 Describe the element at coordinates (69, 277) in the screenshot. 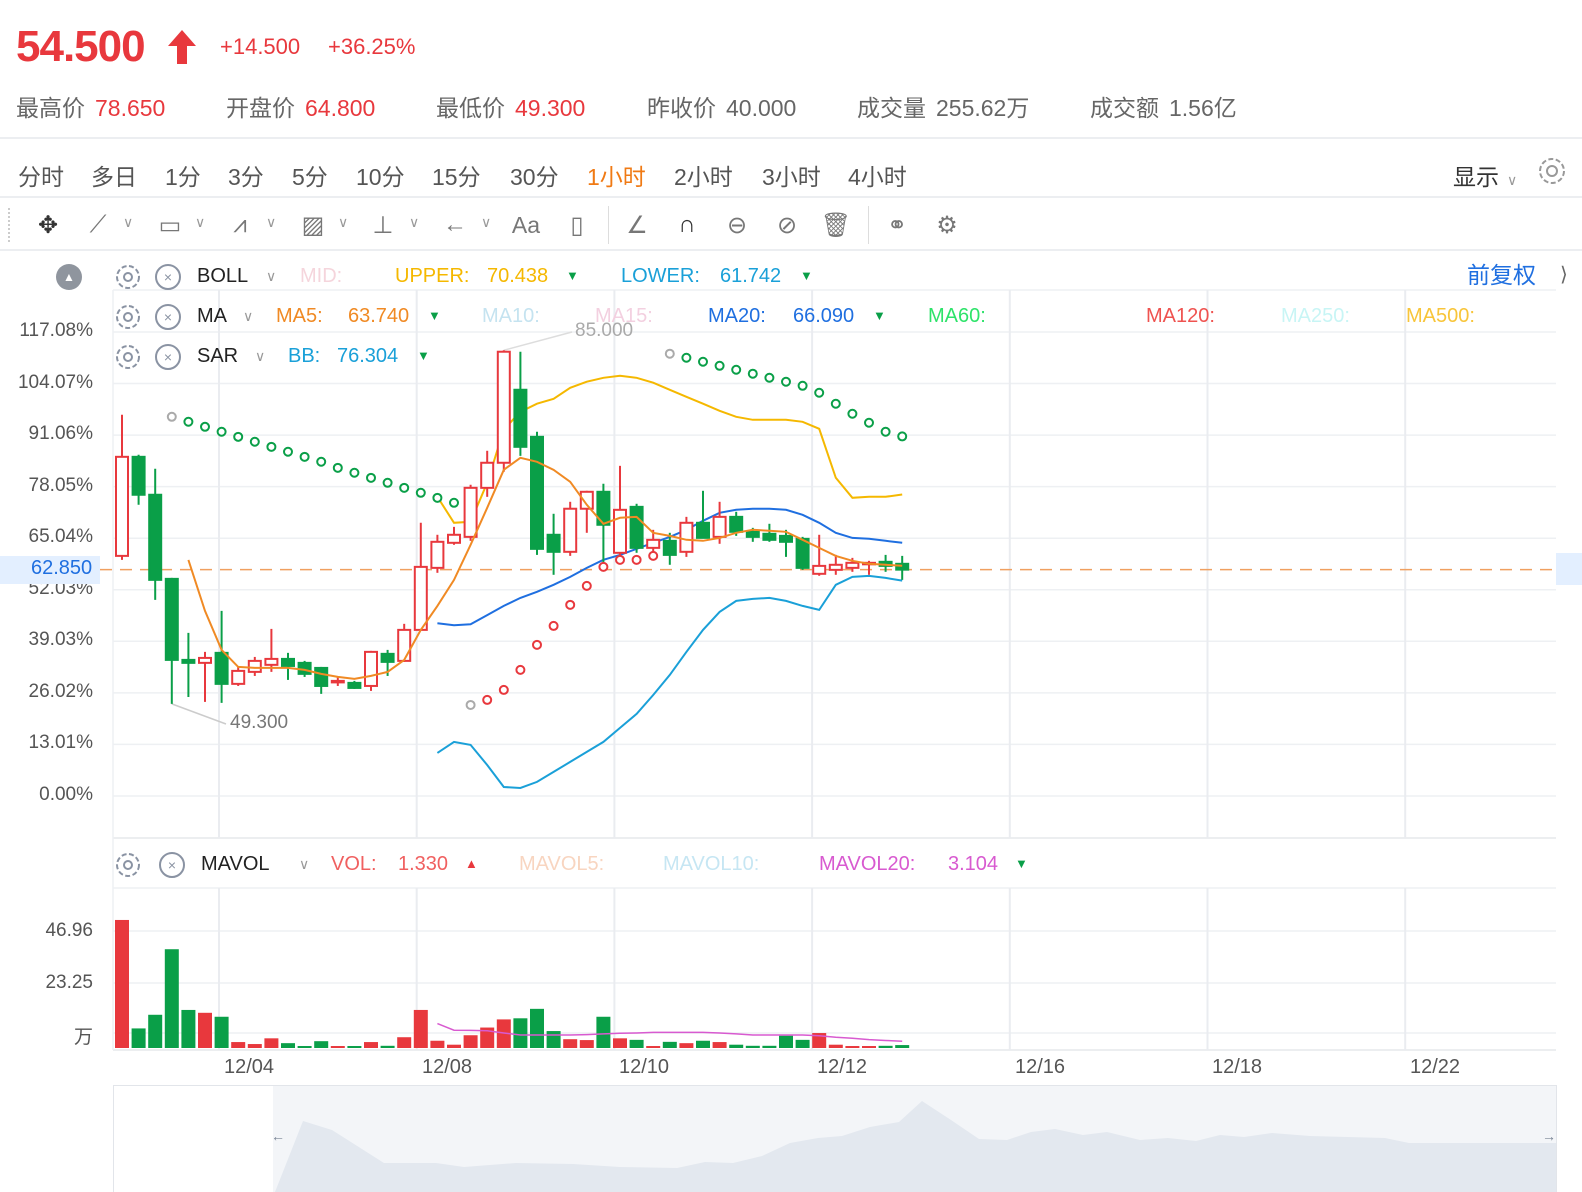

I see `collapse-legend-icon: ▲` at that location.